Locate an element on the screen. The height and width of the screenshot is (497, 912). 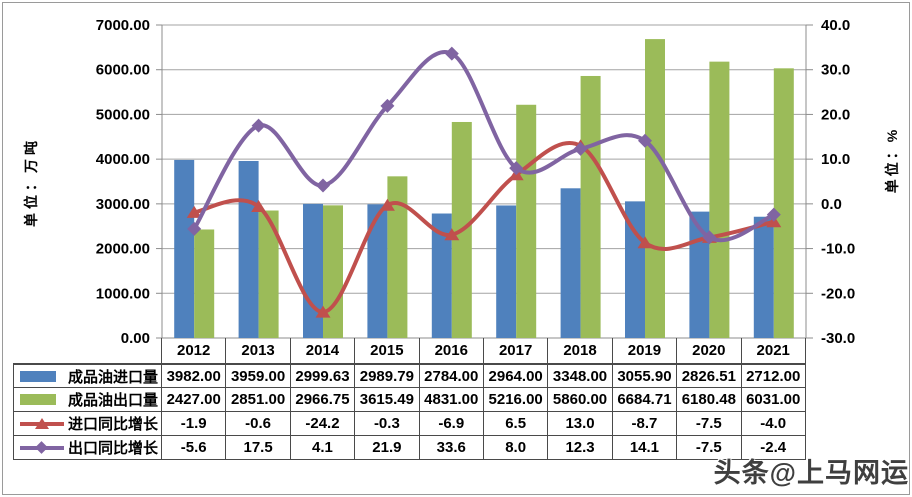
diamond-marker-2015 is located at coordinates (387, 105).